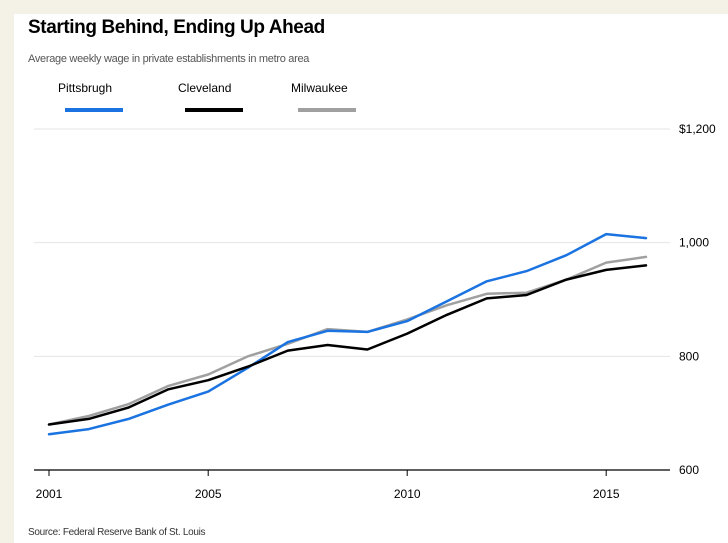 The image size is (728, 543). Describe the element at coordinates (176, 27) in the screenshot. I see `chart-title: Starting Behind, Ending Up Ahead` at that location.